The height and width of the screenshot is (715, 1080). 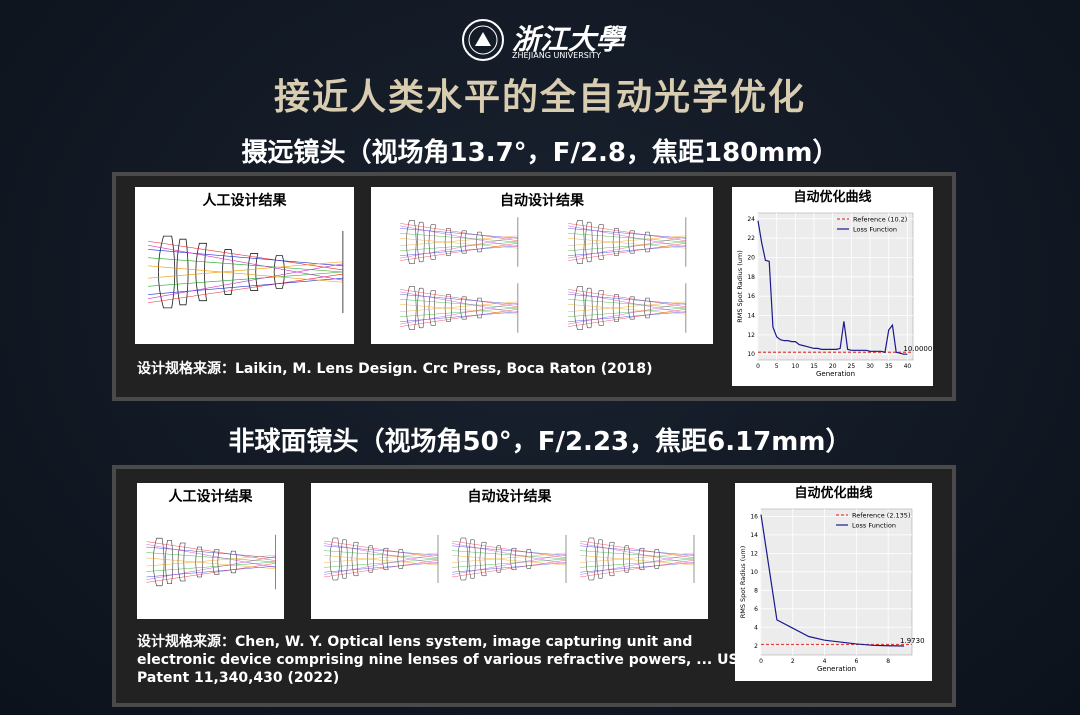 I want to click on x-tick-label: 5, so click(x=777, y=366).